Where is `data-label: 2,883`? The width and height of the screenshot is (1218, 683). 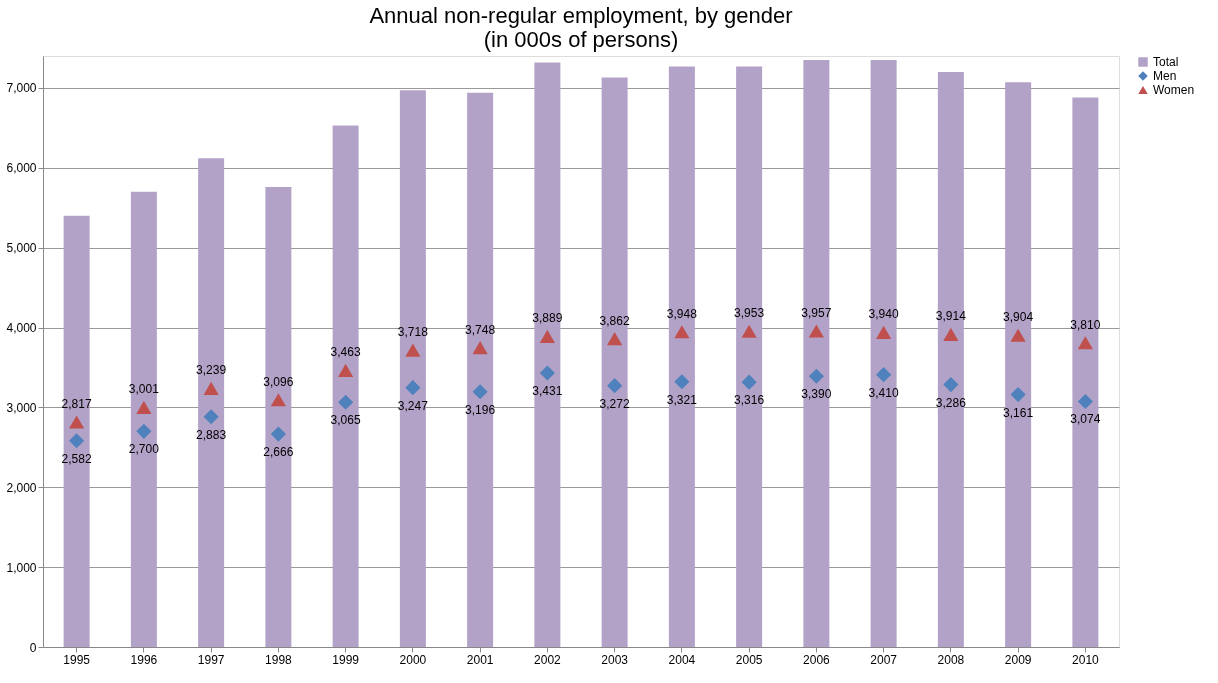 data-label: 2,883 is located at coordinates (211, 434).